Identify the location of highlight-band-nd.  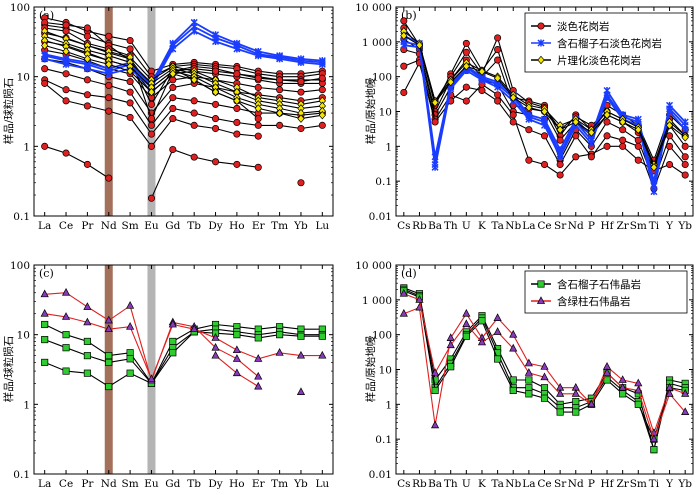
(108, 369).